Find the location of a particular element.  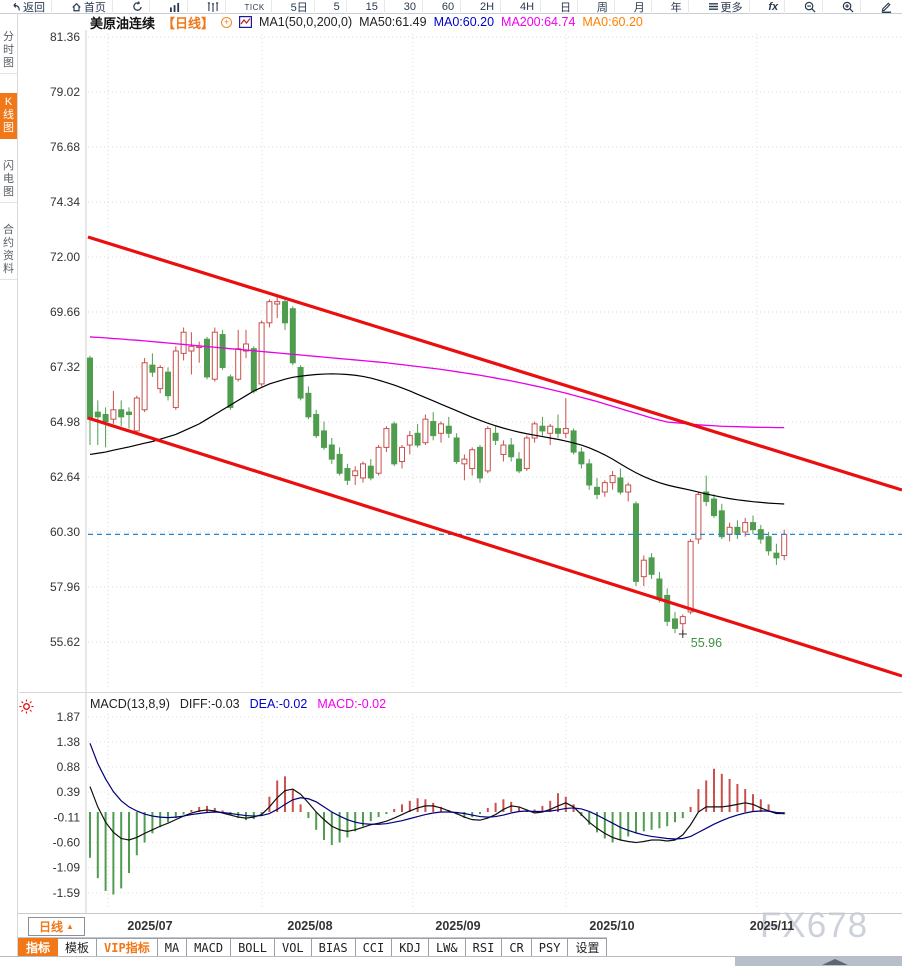

tab-rsi: RSI is located at coordinates (484, 947).